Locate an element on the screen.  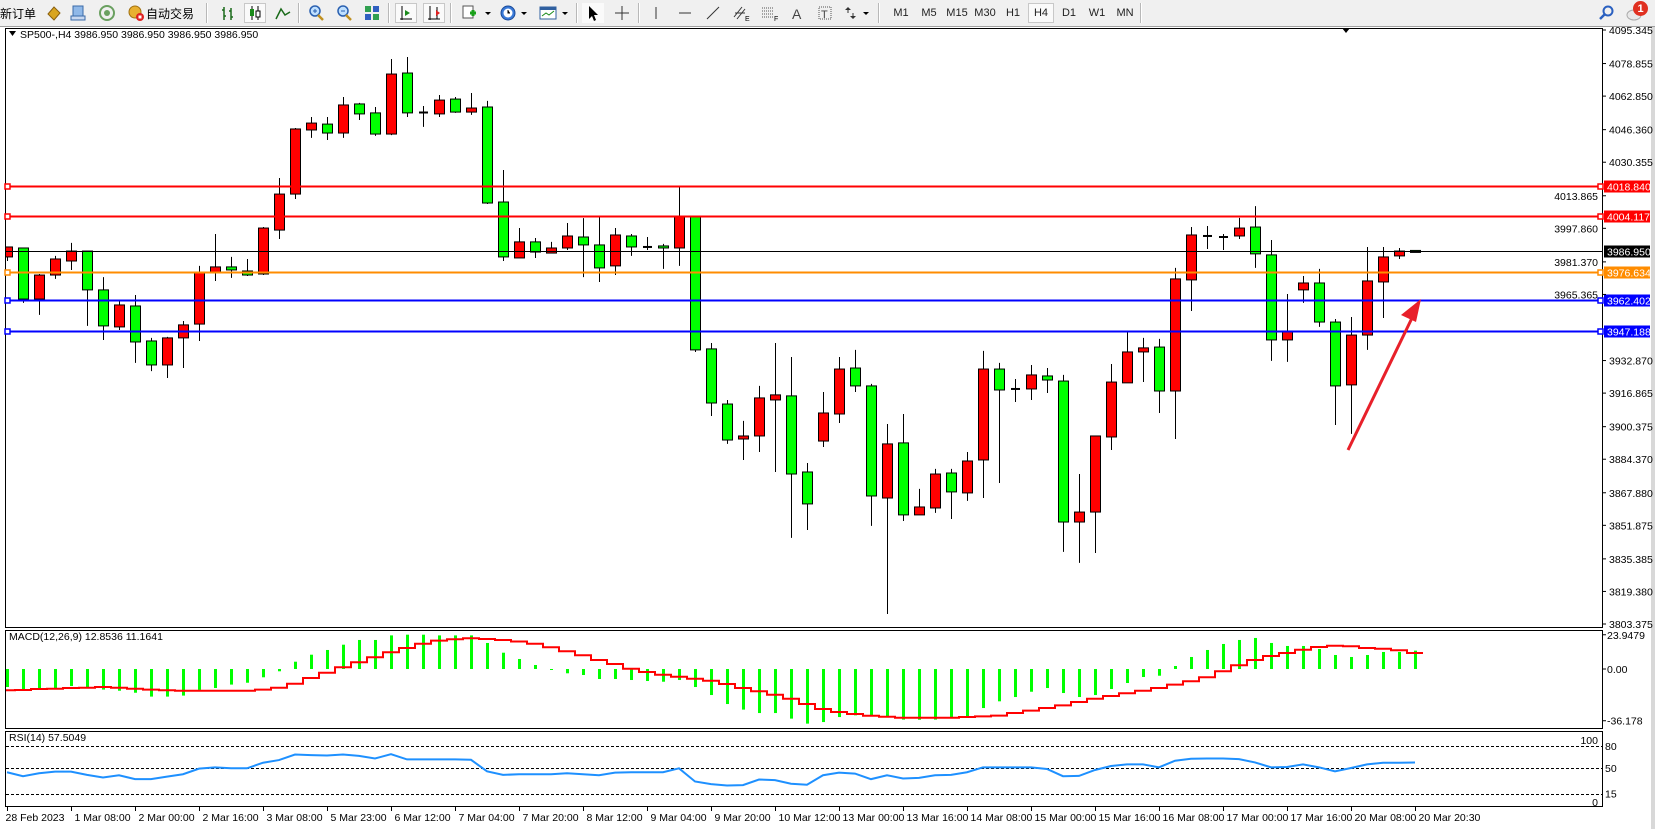
price-tick-label: 3851.875 is located at coordinates (1631, 526).